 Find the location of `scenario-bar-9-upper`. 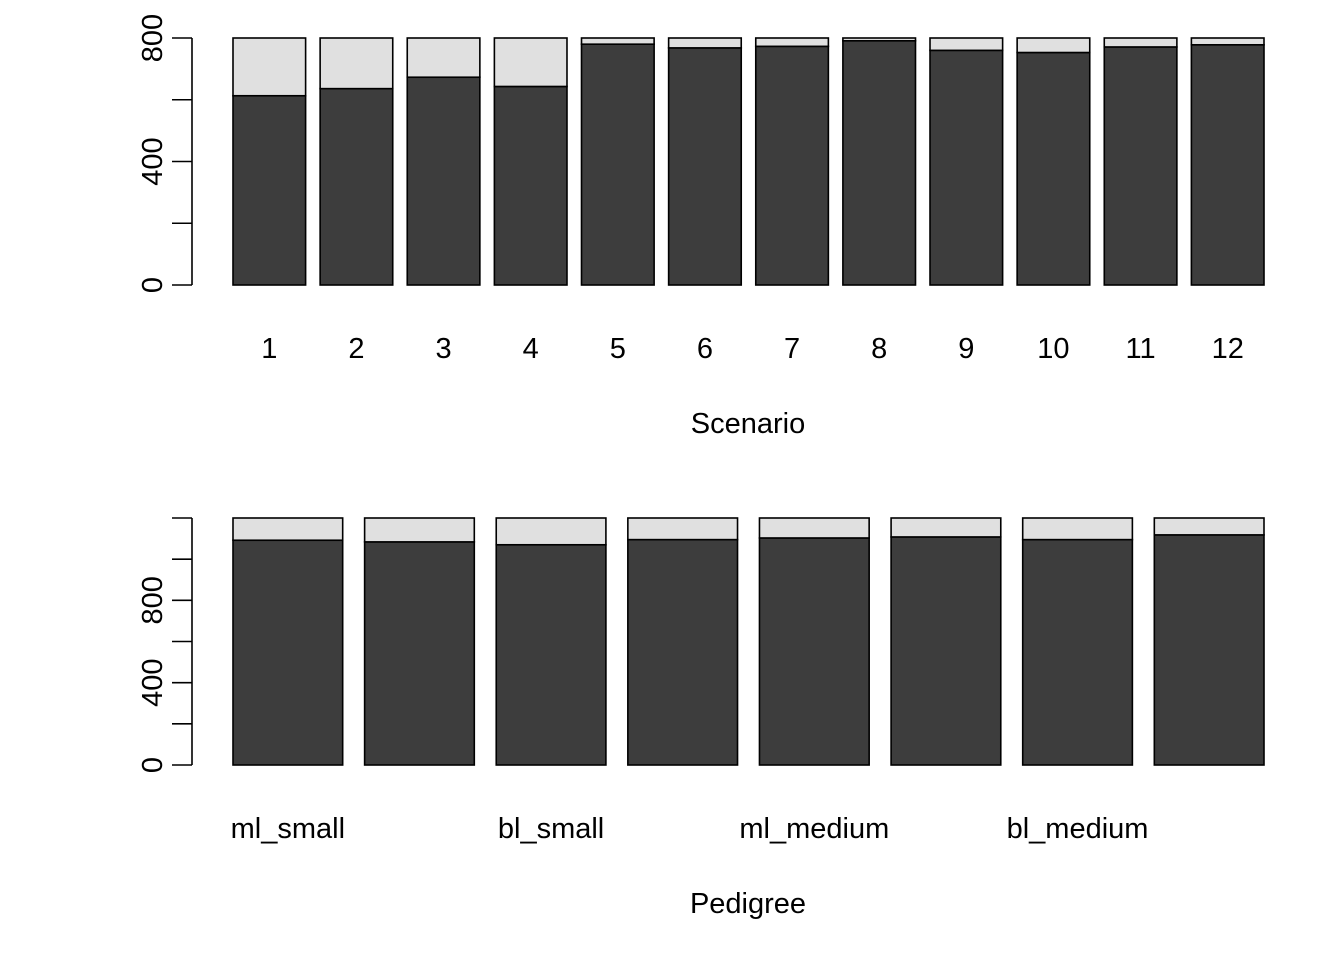

scenario-bar-9-upper is located at coordinates (966, 44).